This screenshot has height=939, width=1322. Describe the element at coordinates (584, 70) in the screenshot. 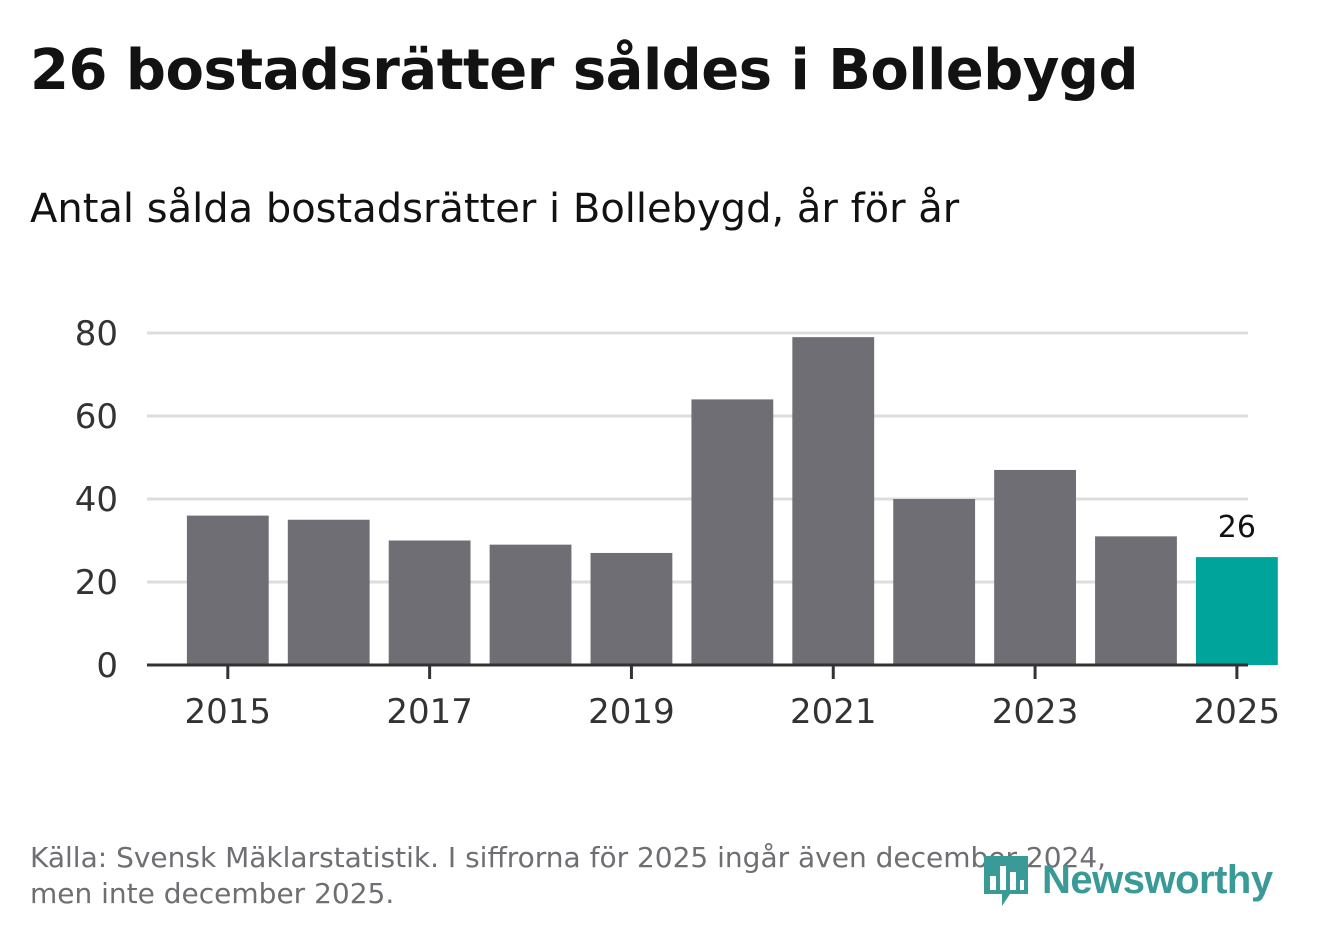

I see `chart-title: 26 bostadsrätter såldes i Bollebygd` at that location.